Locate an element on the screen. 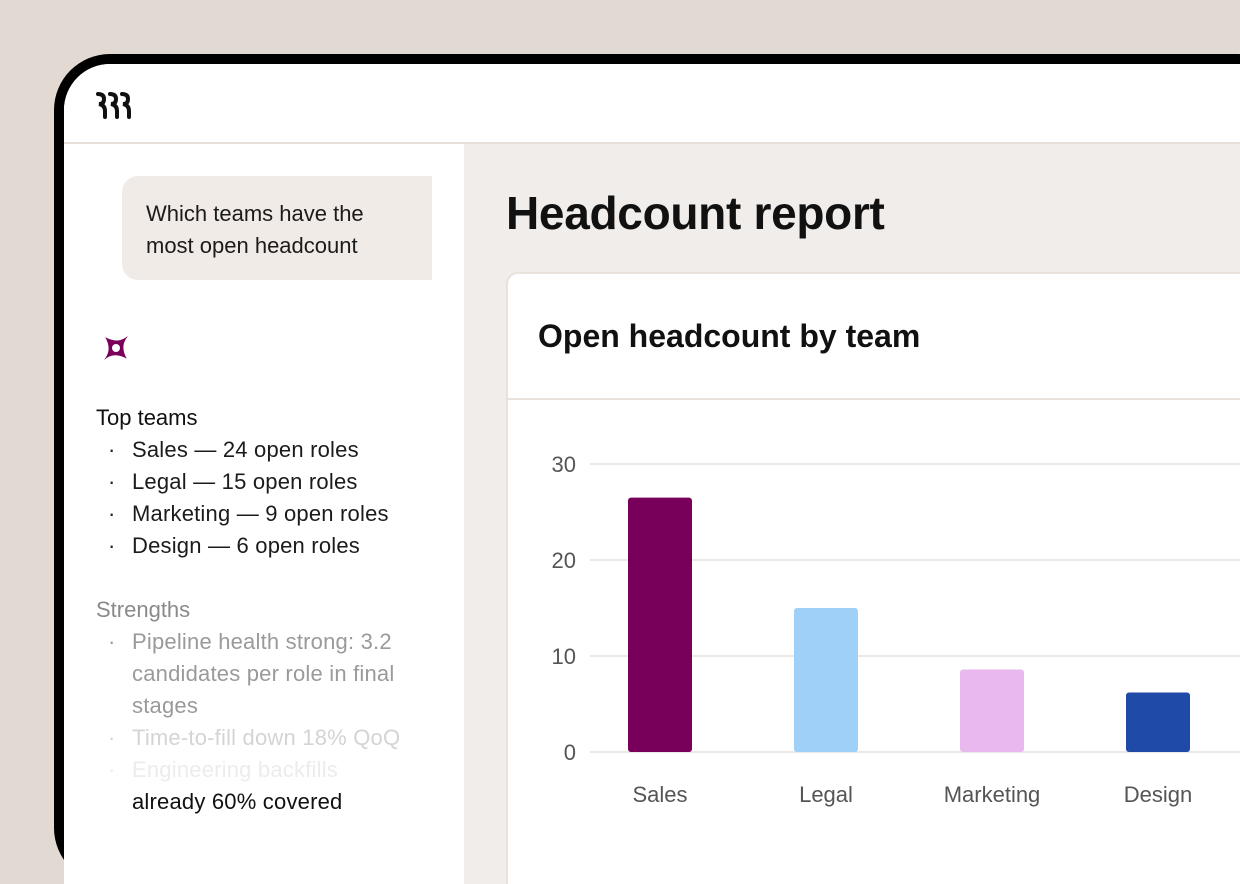  app-logo-icon is located at coordinates (116, 105).